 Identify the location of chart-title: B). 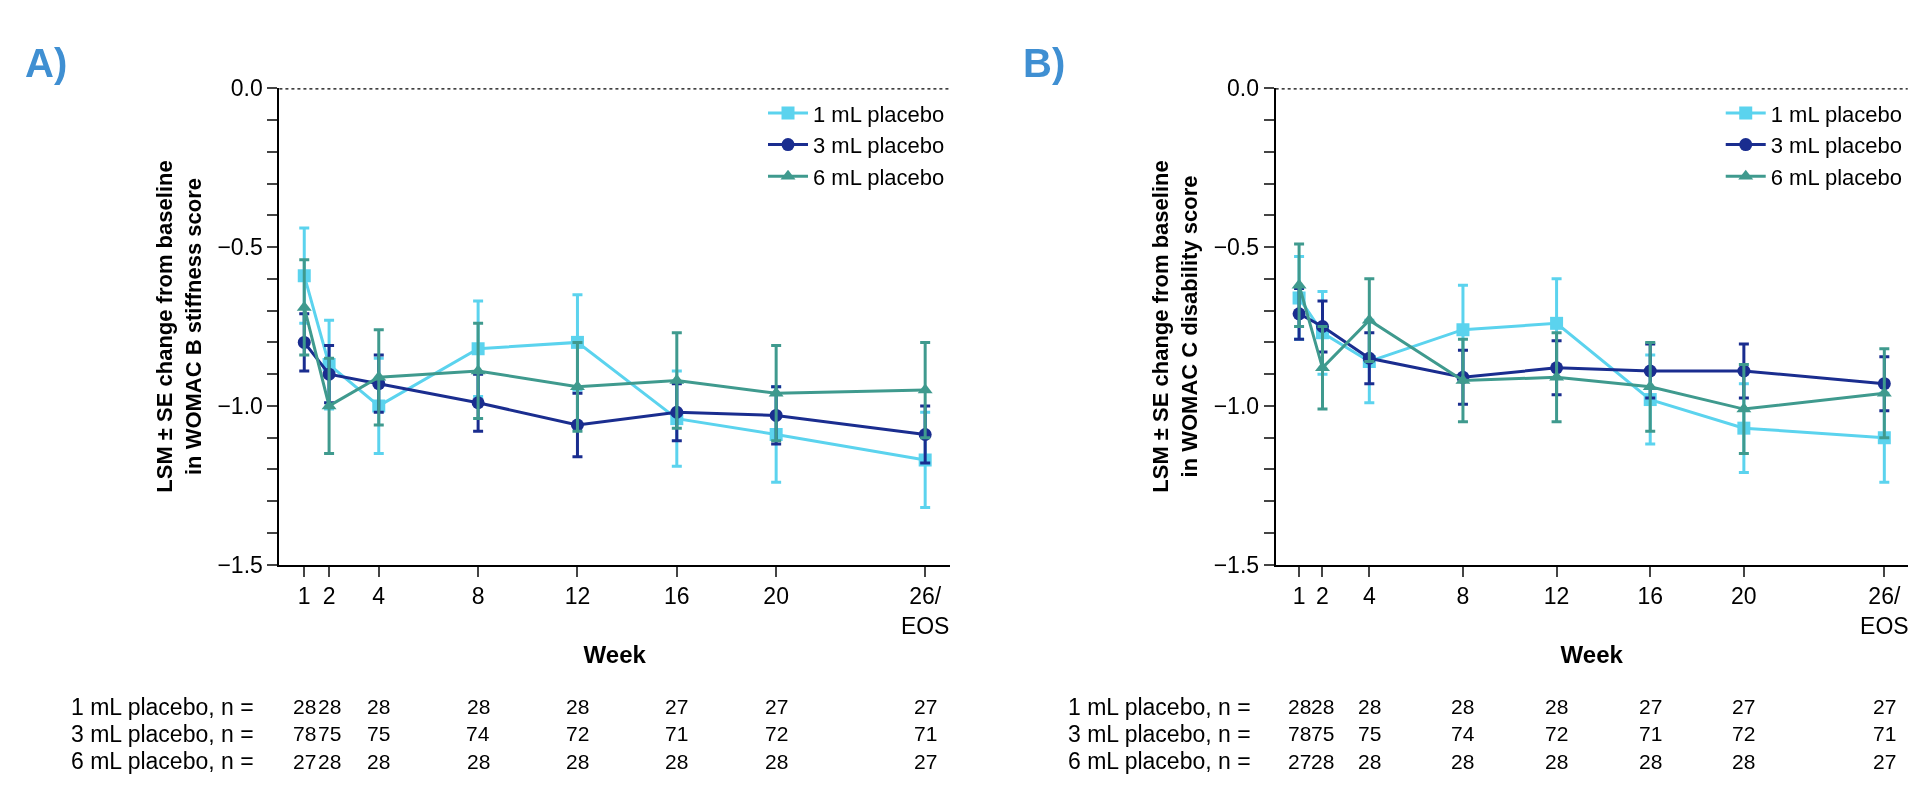
(1044, 63).